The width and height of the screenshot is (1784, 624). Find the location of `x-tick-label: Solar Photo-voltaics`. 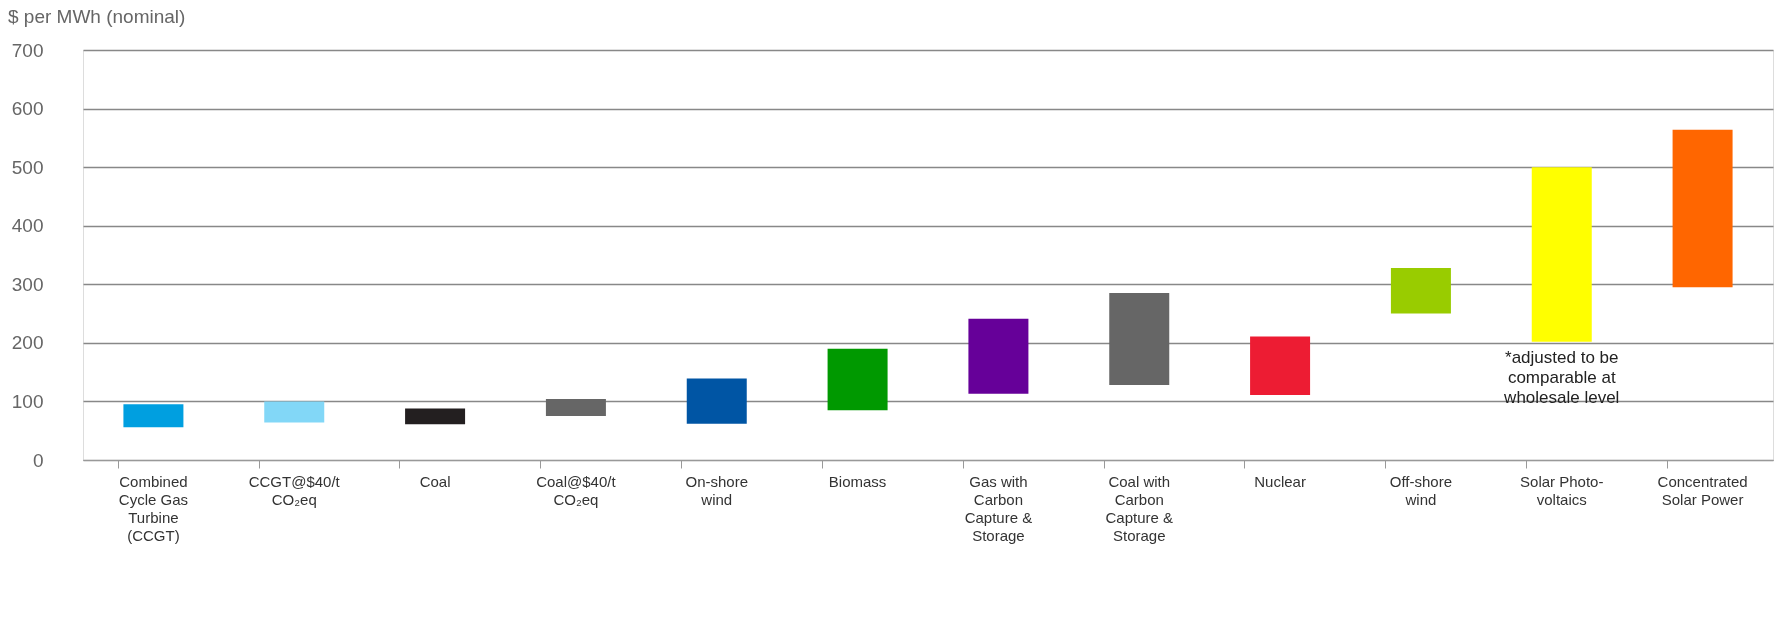

x-tick-label: Solar Photo-voltaics is located at coordinates (1562, 490).